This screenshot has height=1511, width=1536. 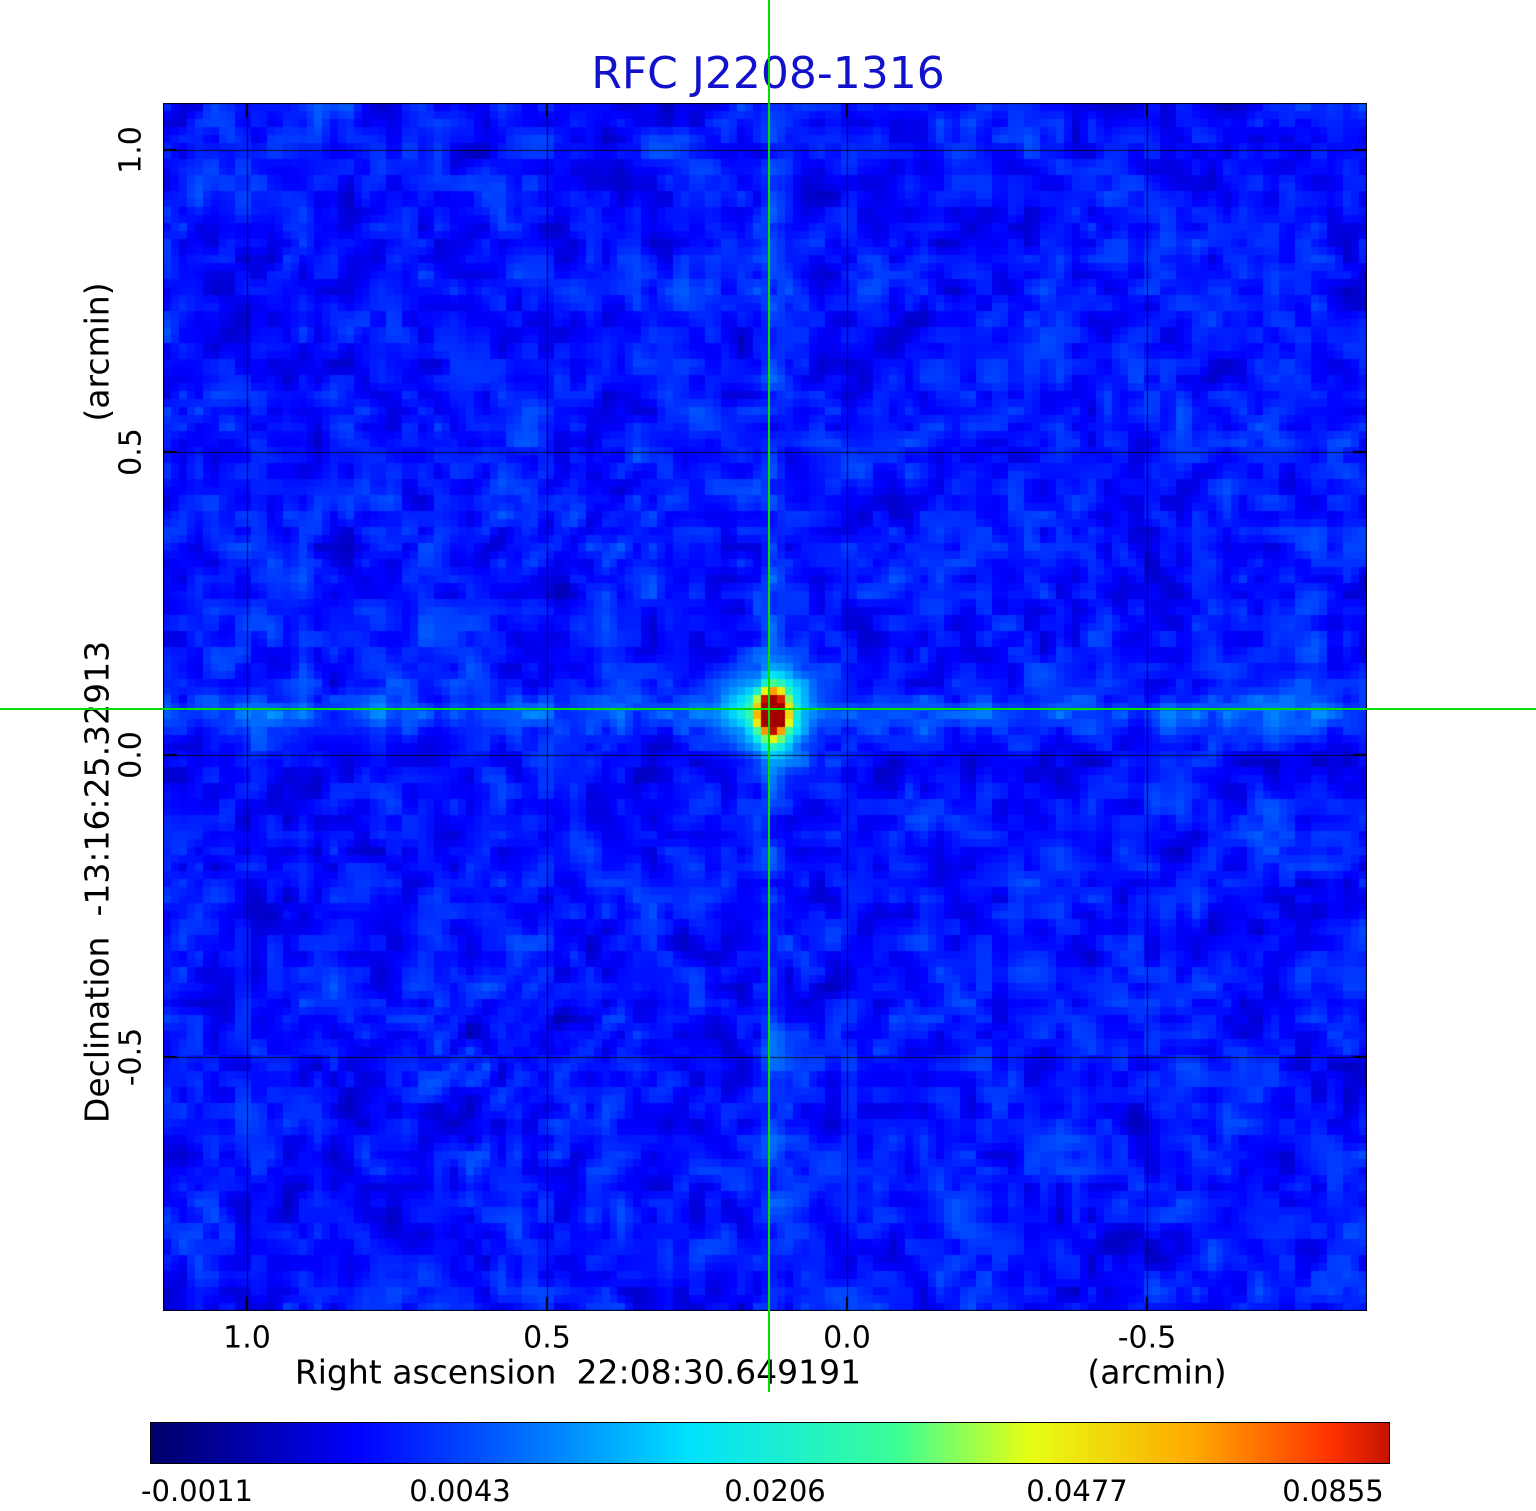 What do you see at coordinates (97, 1030) in the screenshot?
I see `y-axis-name: Declination` at bounding box center [97, 1030].